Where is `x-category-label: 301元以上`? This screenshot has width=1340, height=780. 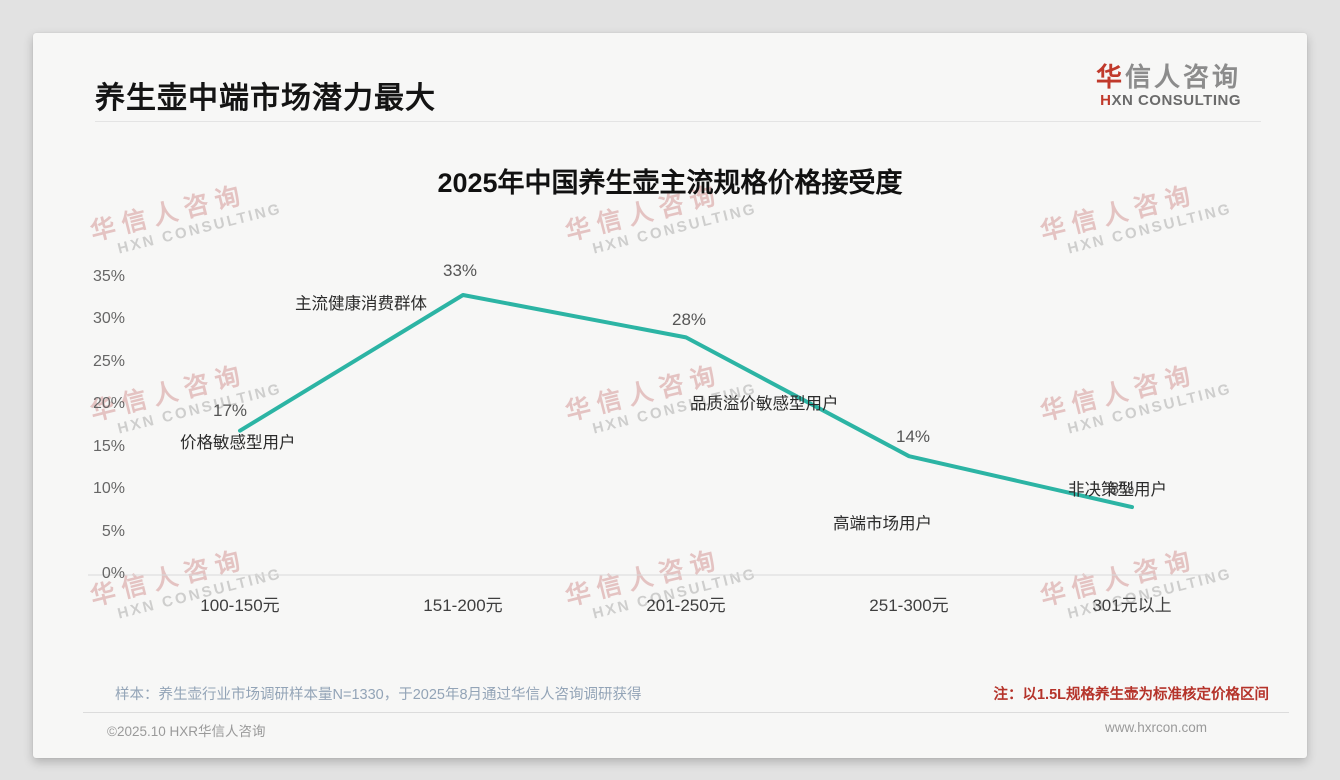 x-category-label: 301元以上 is located at coordinates (1132, 605).